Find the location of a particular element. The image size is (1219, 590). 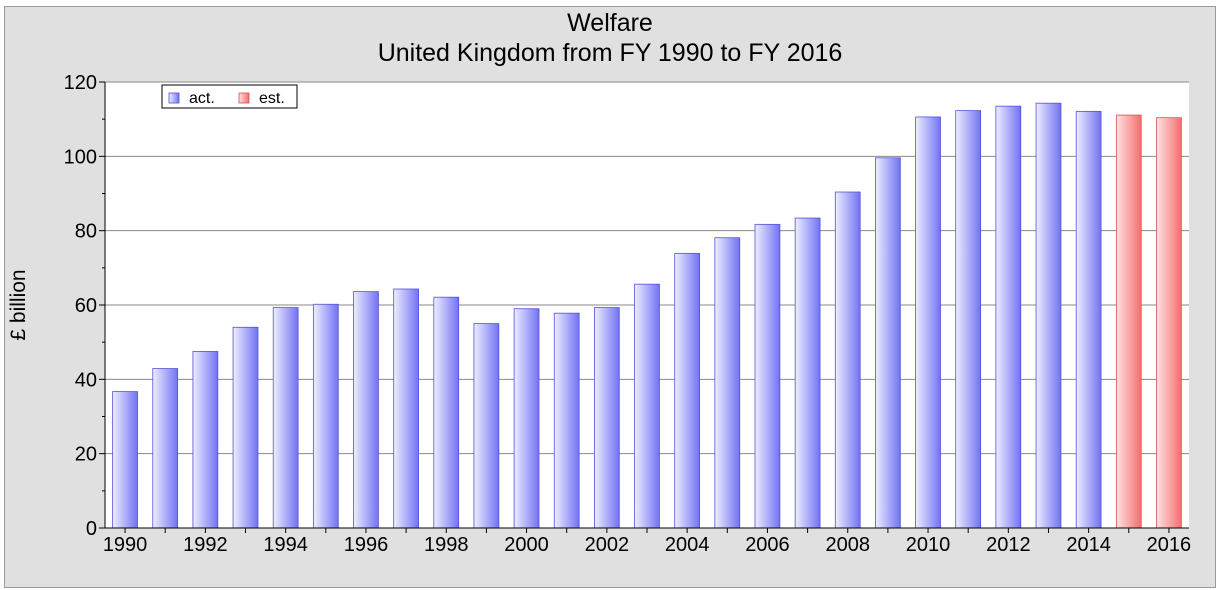

x-tick-label: 2014 is located at coordinates (1088, 545).